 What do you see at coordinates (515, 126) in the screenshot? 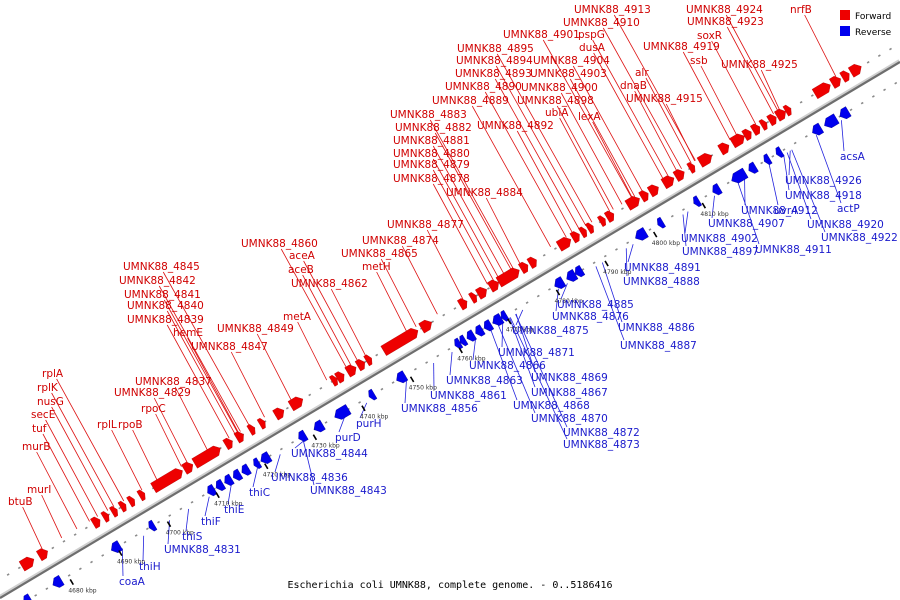
I see `forward-gene-label: UMNK88_4892` at bounding box center [515, 126].